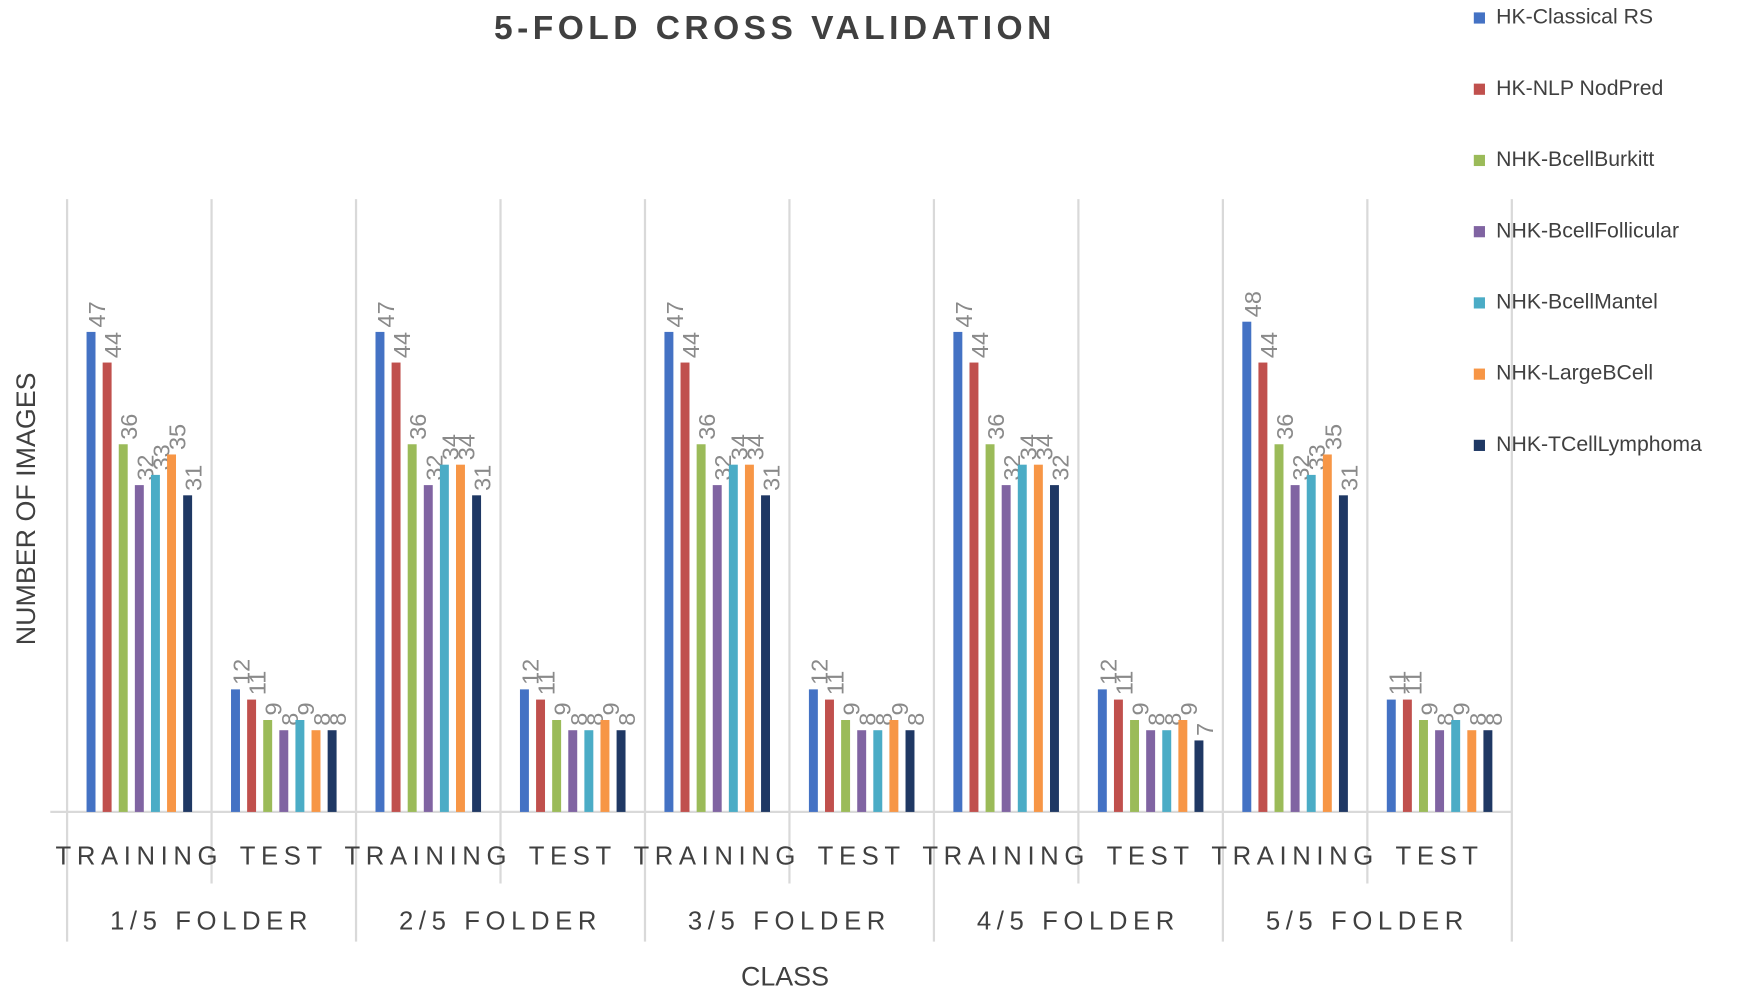  I want to click on x-axis-label: CLASS, so click(785, 977).